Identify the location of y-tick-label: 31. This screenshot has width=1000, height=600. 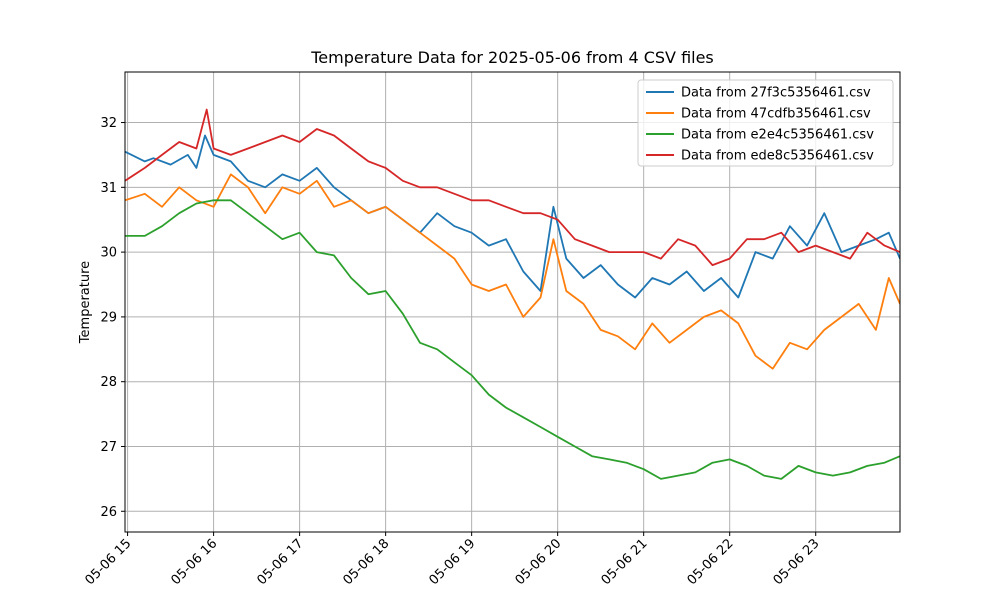
(108, 188).